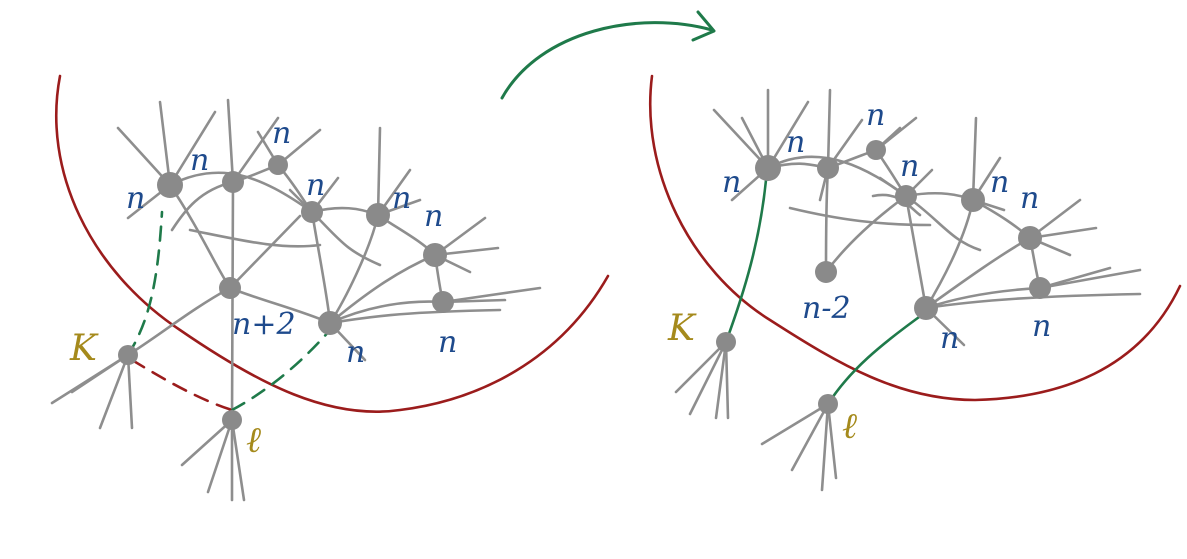  I want to click on right-new-edges, so click(826, 292).